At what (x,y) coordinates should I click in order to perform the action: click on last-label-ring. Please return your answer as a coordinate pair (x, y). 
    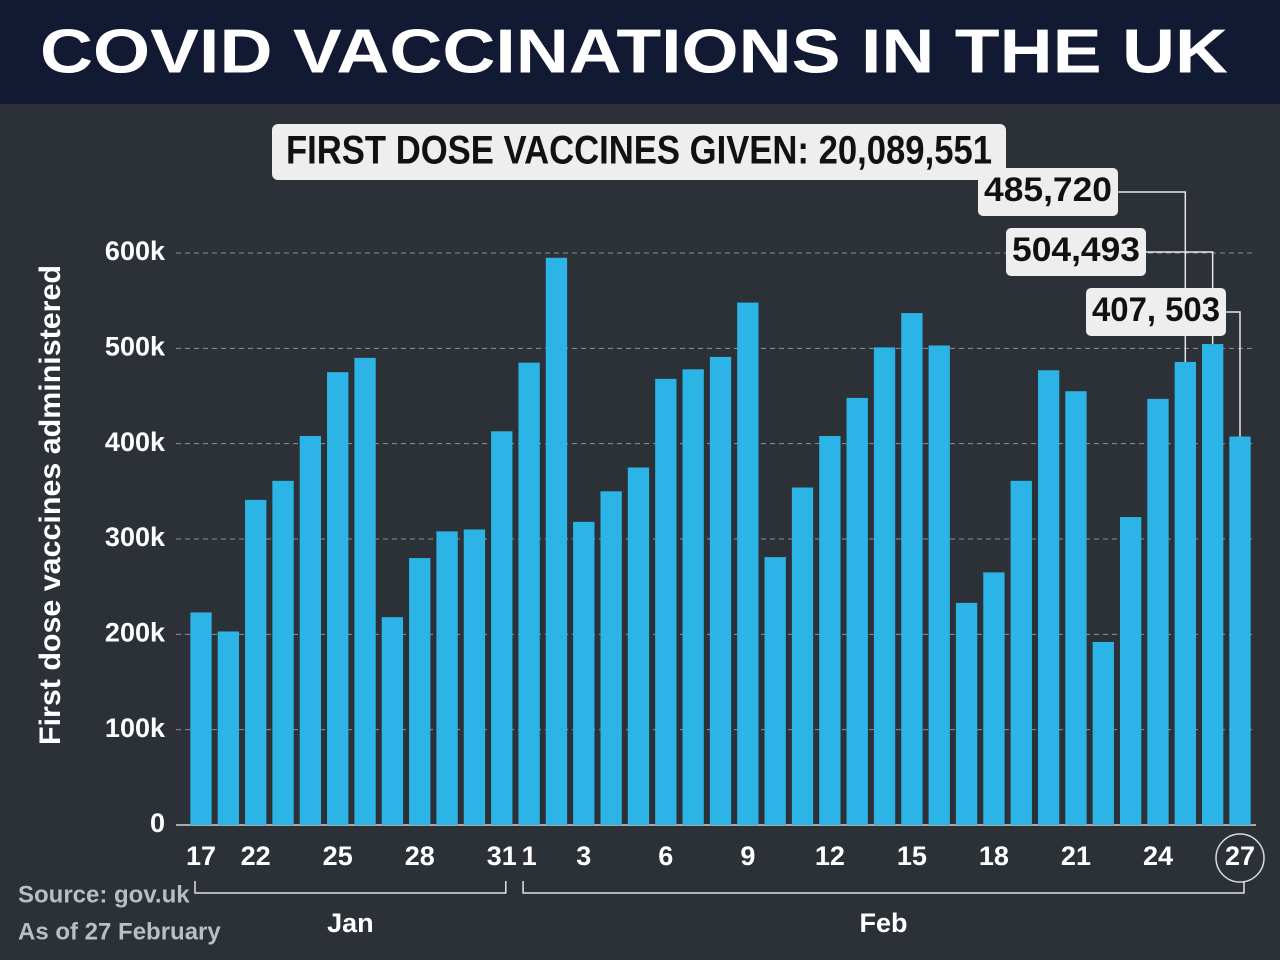
    Looking at the image, I should click on (1240, 858).